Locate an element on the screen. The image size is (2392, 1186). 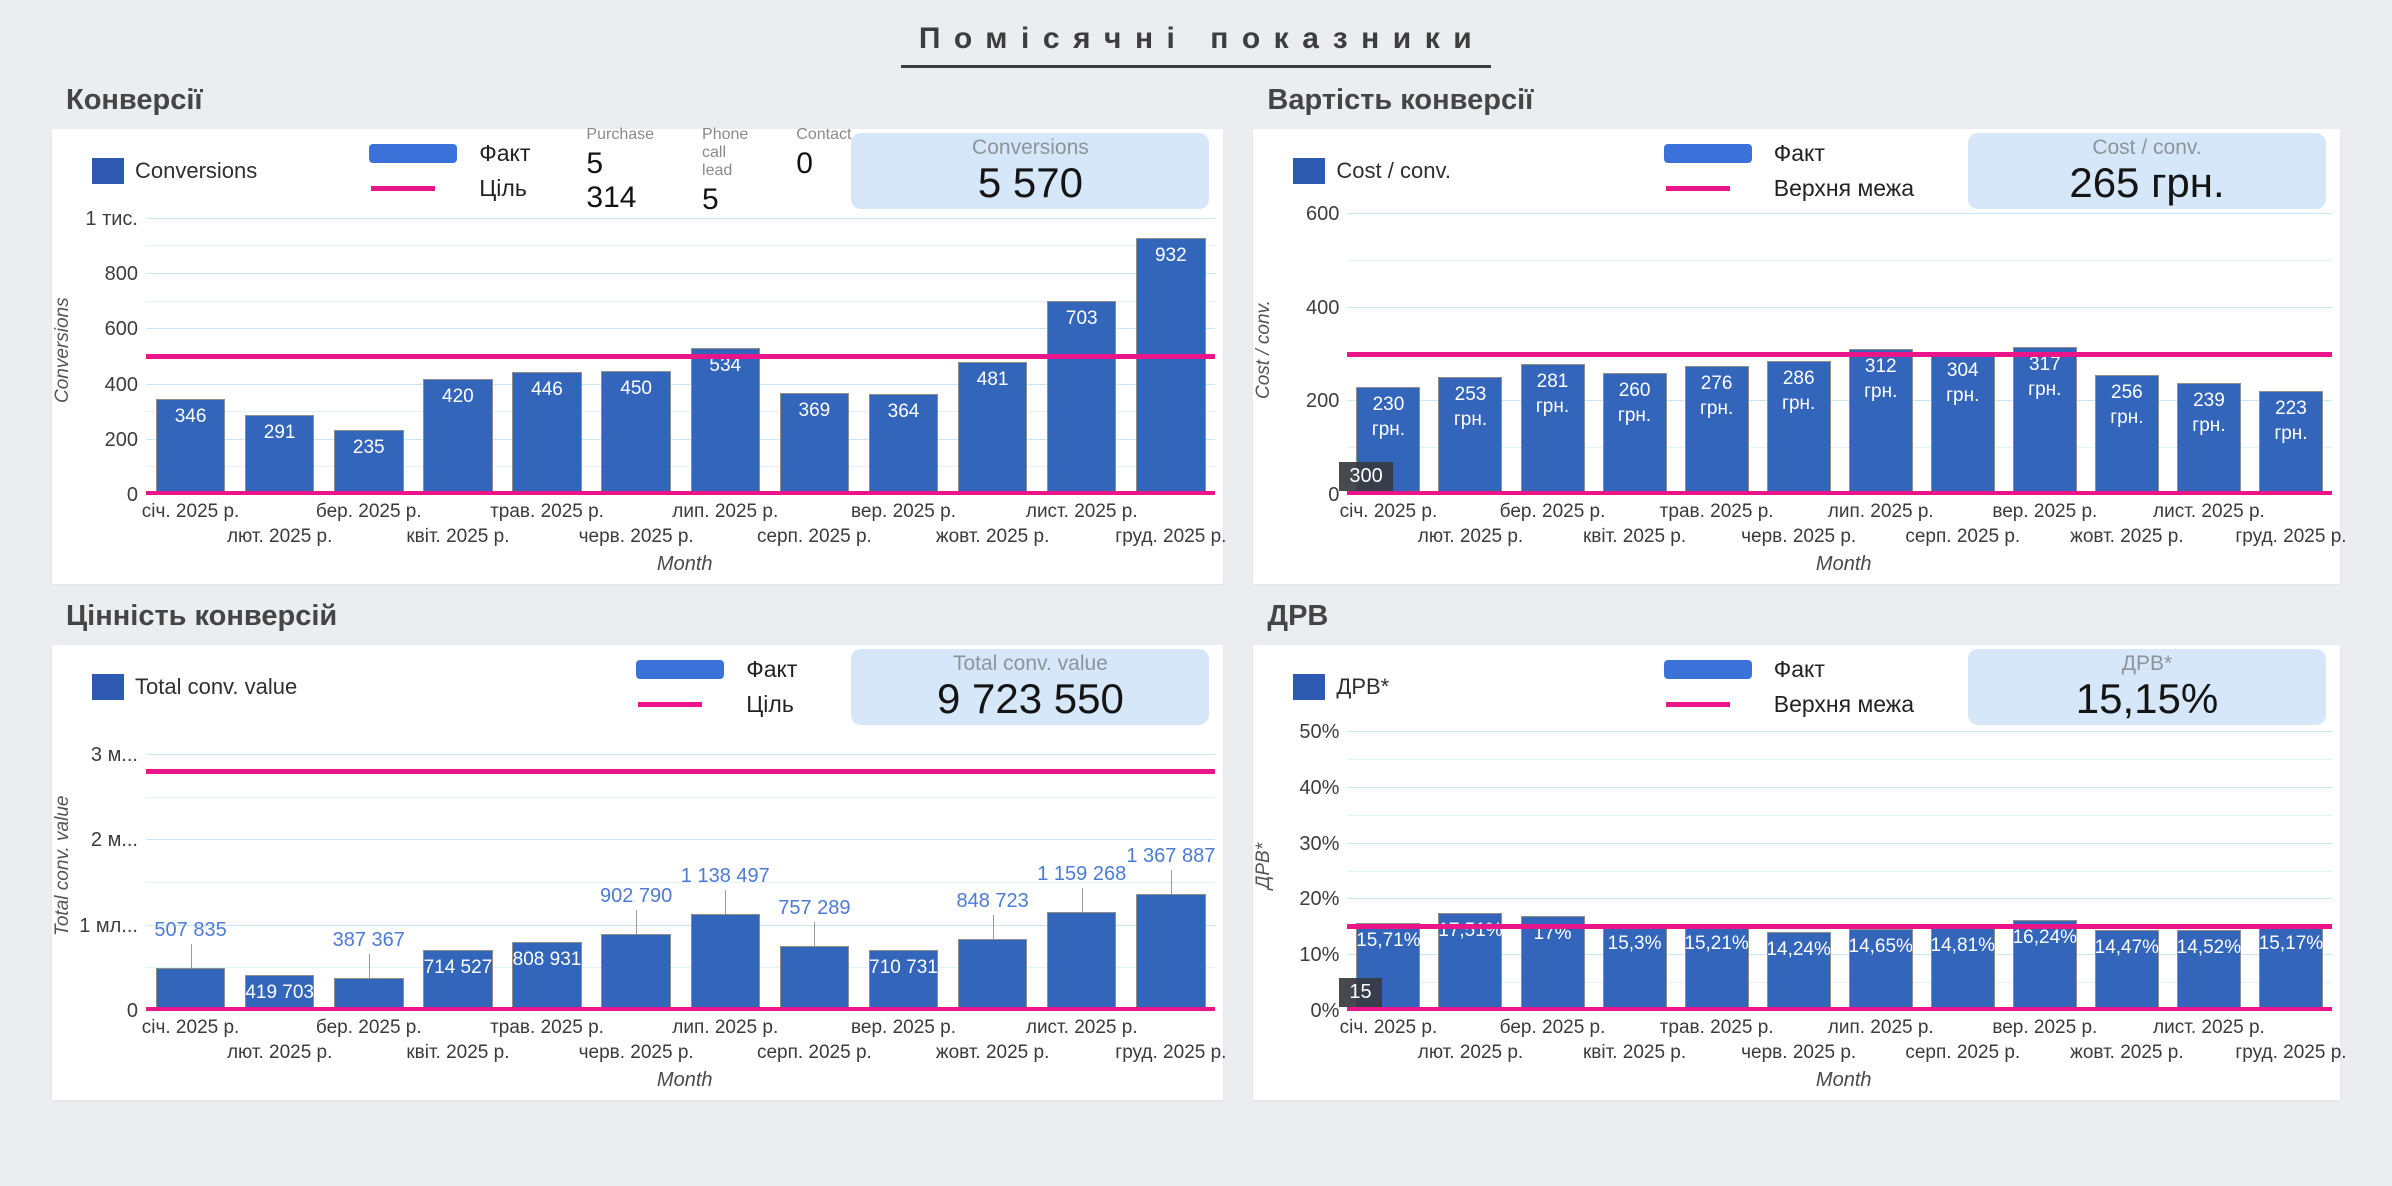
bar: 14,24% is located at coordinates (1798, 971).